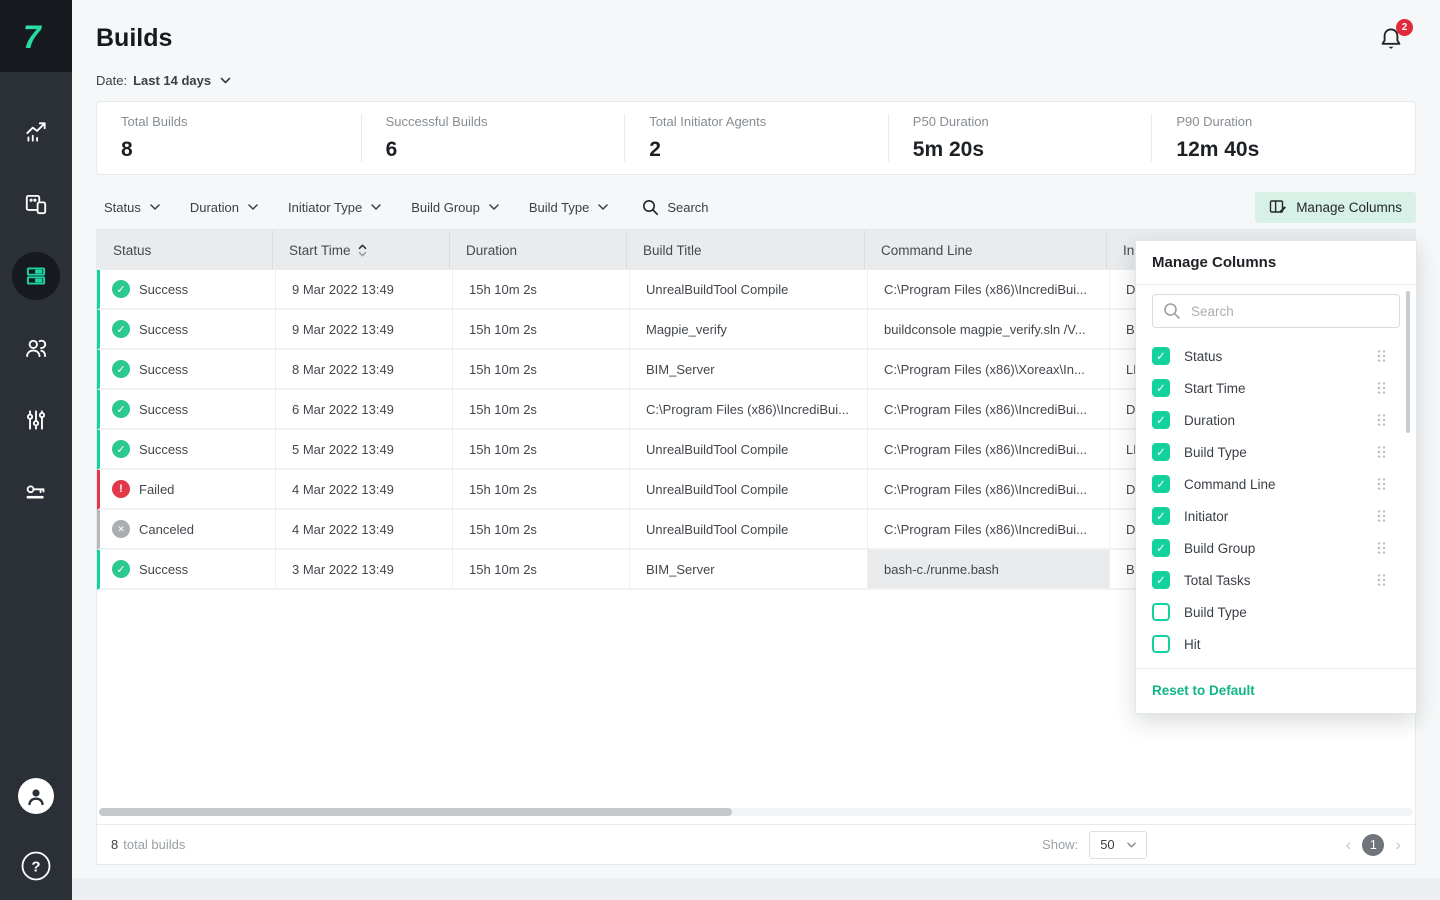  I want to click on column-header: Command Line, so click(985, 250).